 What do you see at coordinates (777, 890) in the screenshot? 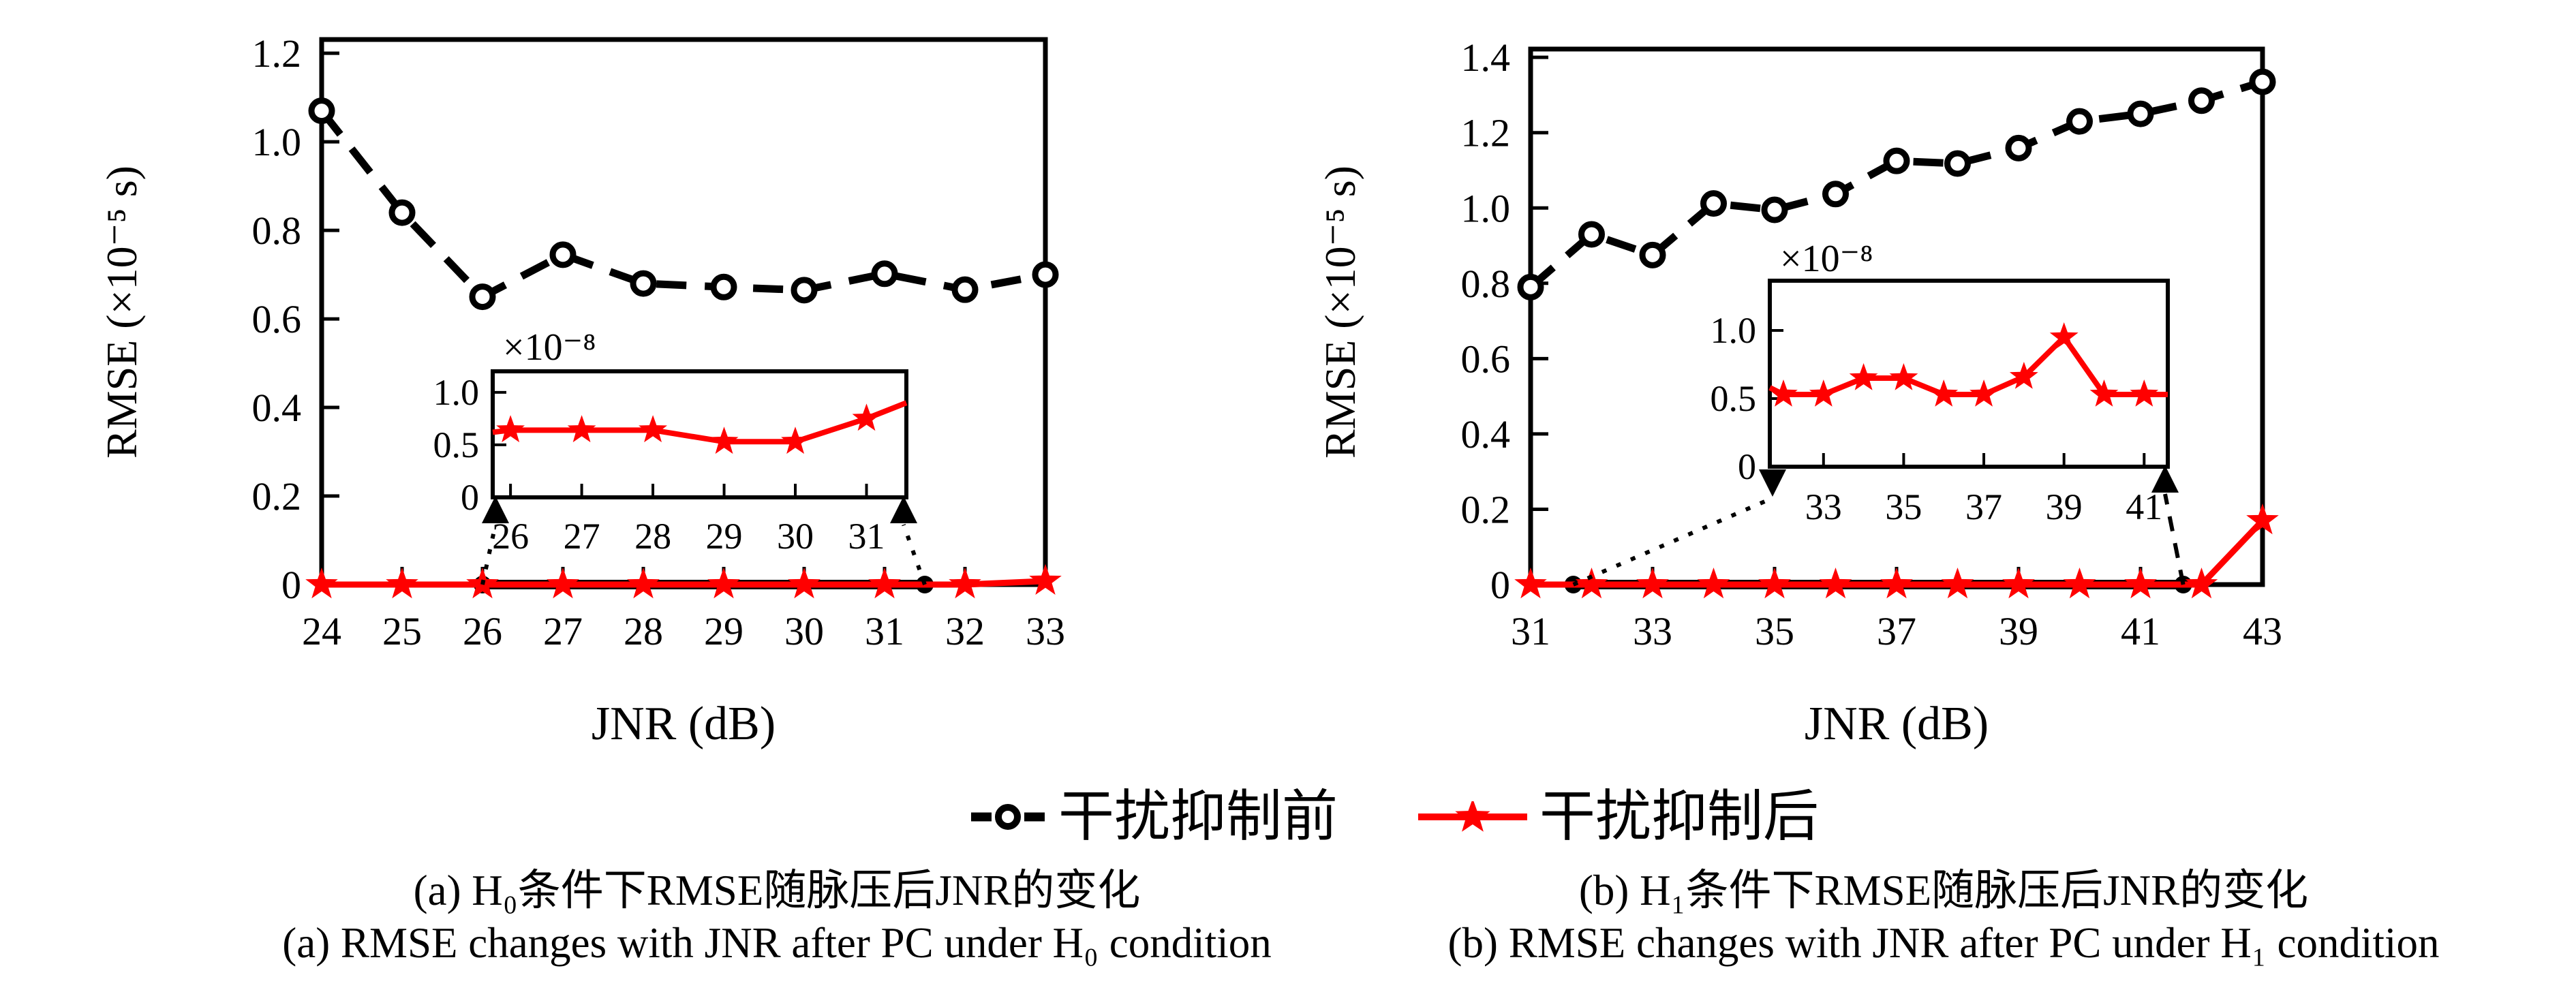
I see `caption-a-chinese: (a) H₀条件下RMSE随脉压后JNR的变化` at bounding box center [777, 890].